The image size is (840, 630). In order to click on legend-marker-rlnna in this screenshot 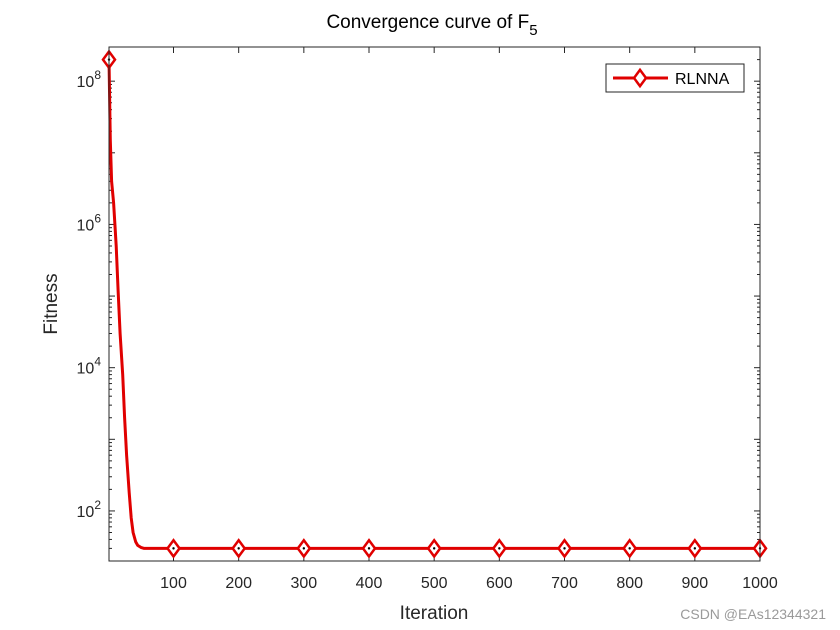, I will do `click(640, 78)`.